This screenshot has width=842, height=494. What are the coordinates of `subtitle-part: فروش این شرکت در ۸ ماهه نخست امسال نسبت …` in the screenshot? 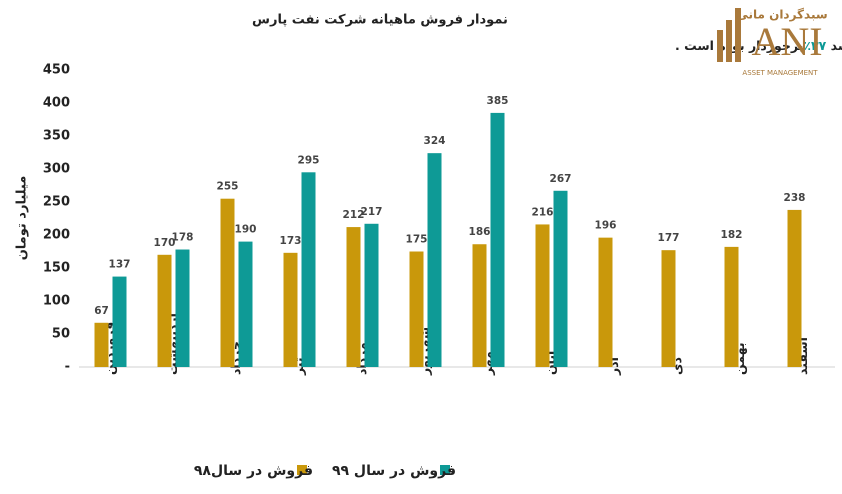 It's located at (834, 45).